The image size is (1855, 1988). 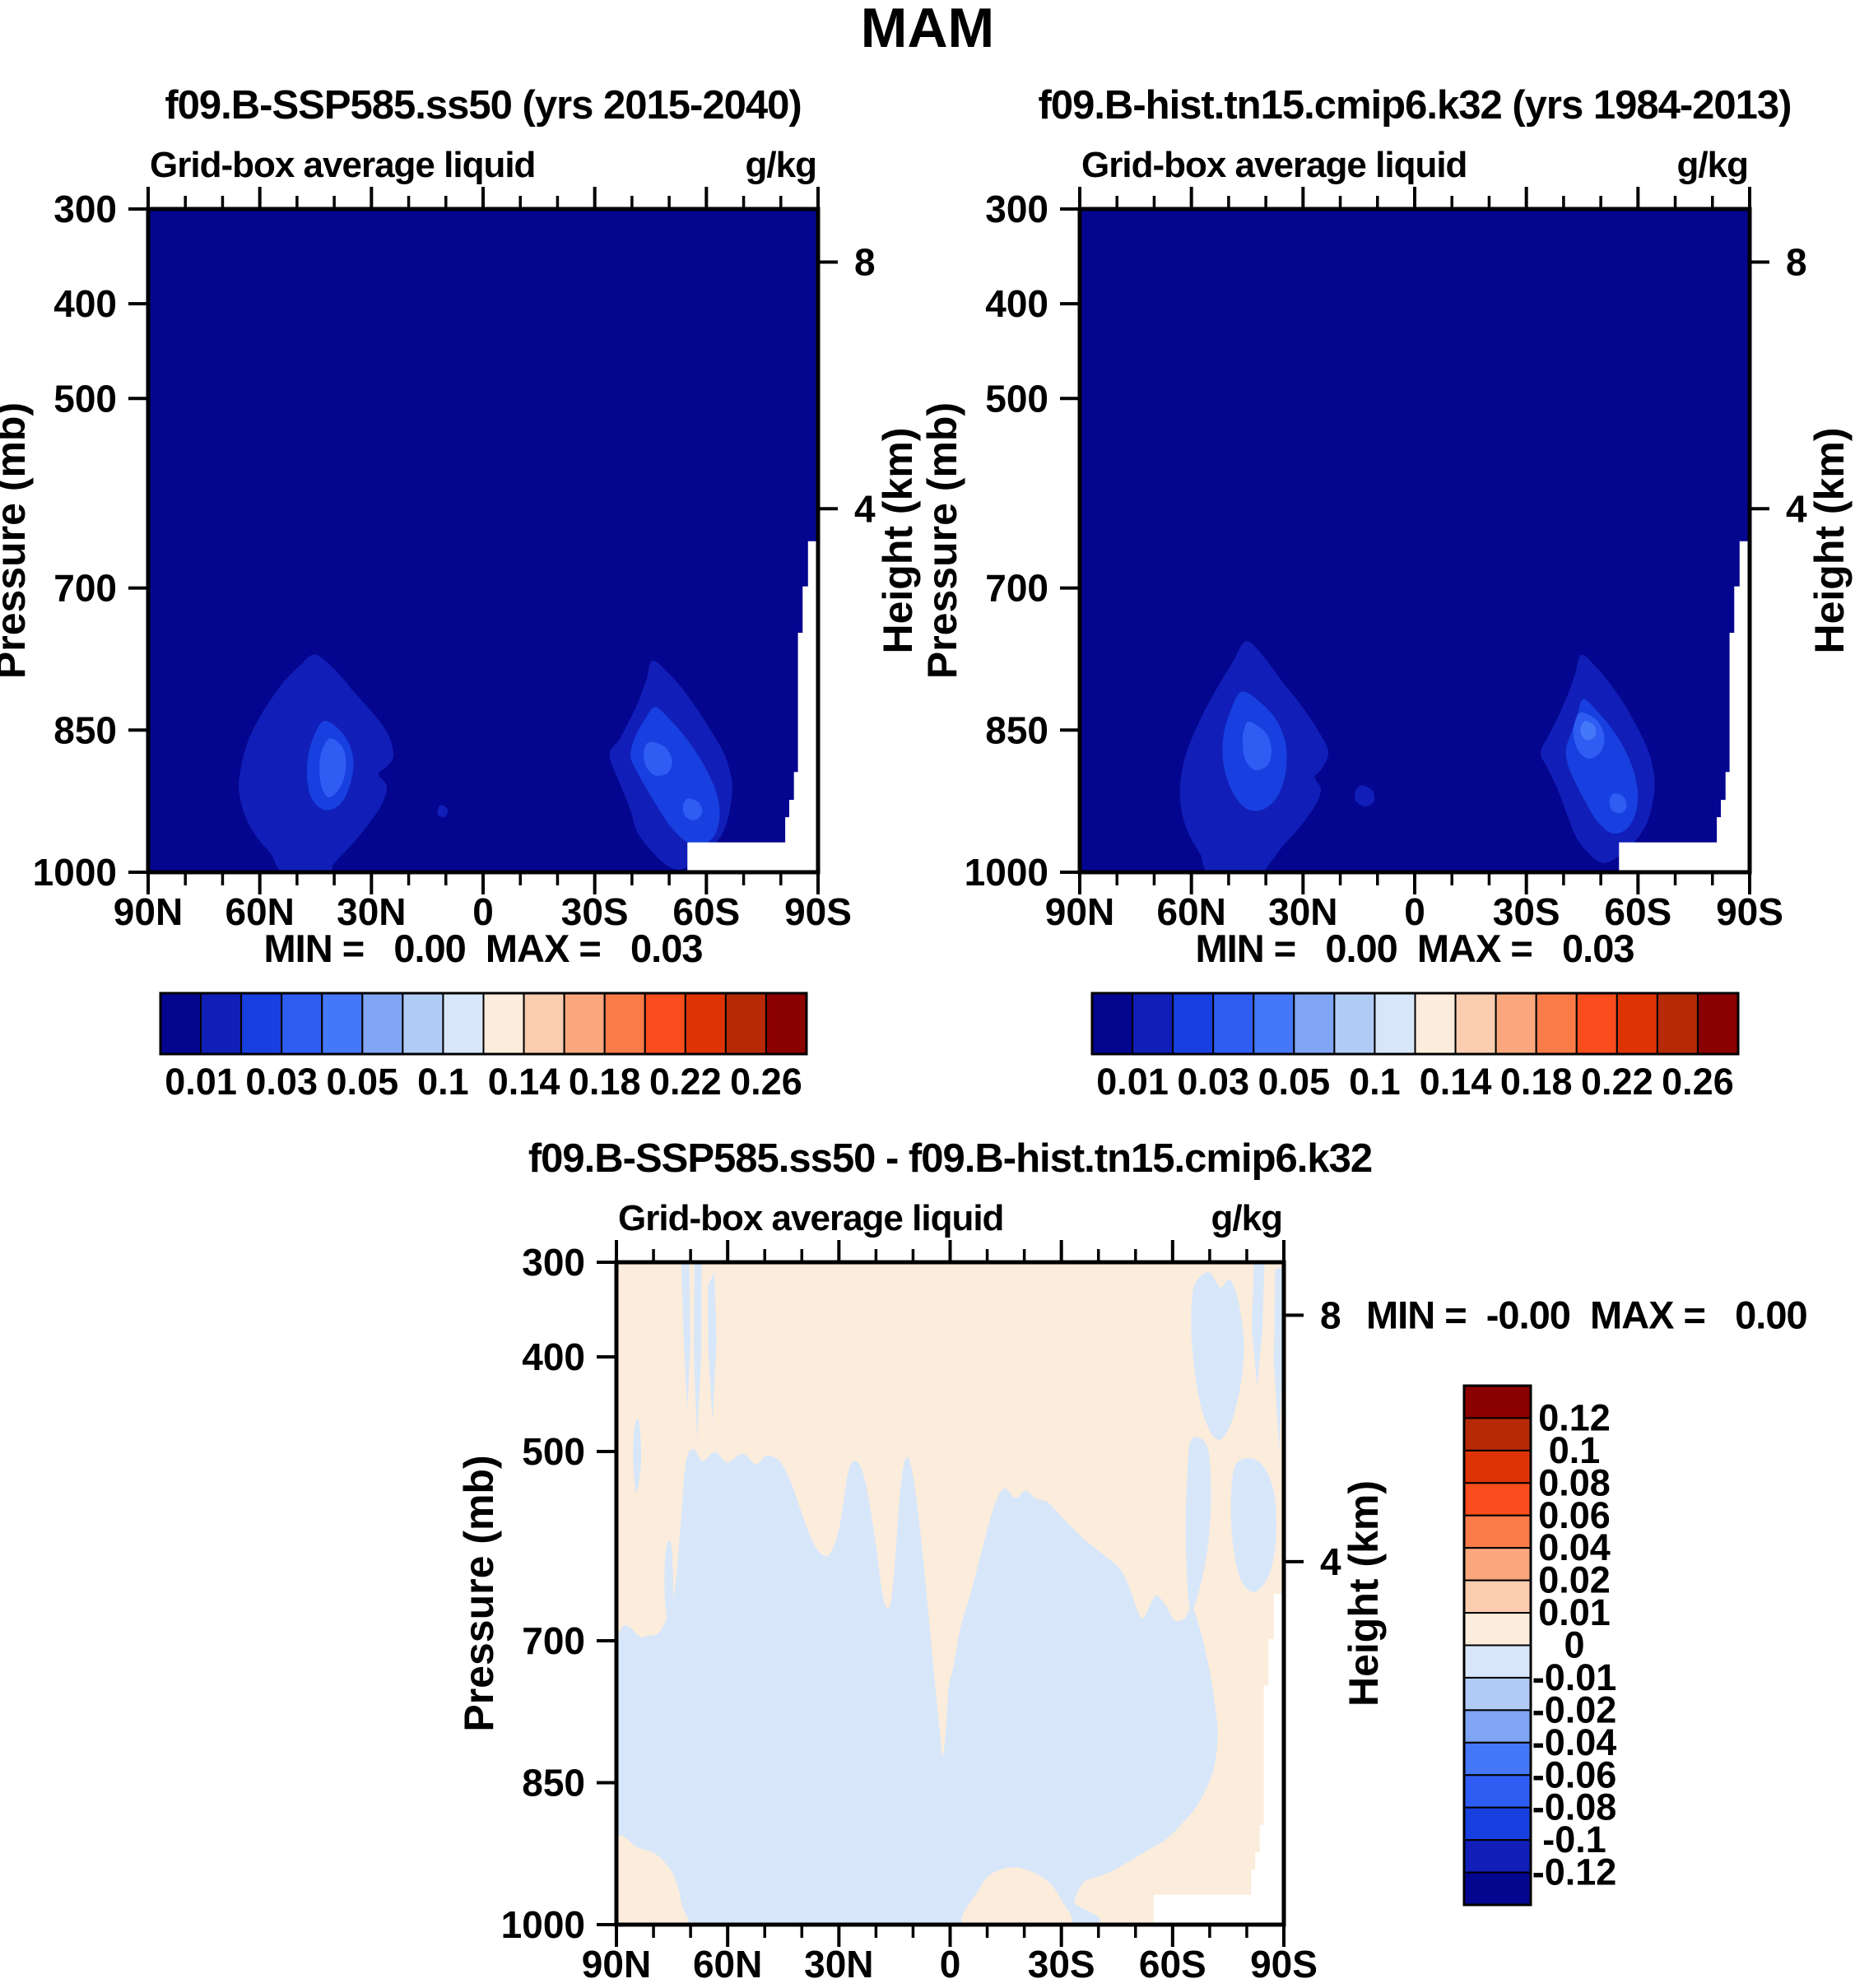 What do you see at coordinates (1213, 1082) in the screenshot?
I see `colorbar-label: 0.03` at bounding box center [1213, 1082].